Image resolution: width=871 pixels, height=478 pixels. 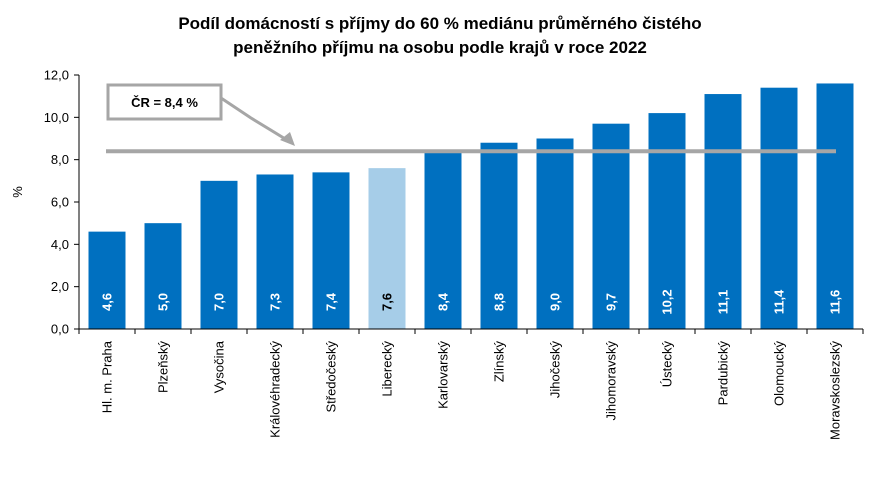 I want to click on y-tick-label: 2,0, so click(x=60, y=286).